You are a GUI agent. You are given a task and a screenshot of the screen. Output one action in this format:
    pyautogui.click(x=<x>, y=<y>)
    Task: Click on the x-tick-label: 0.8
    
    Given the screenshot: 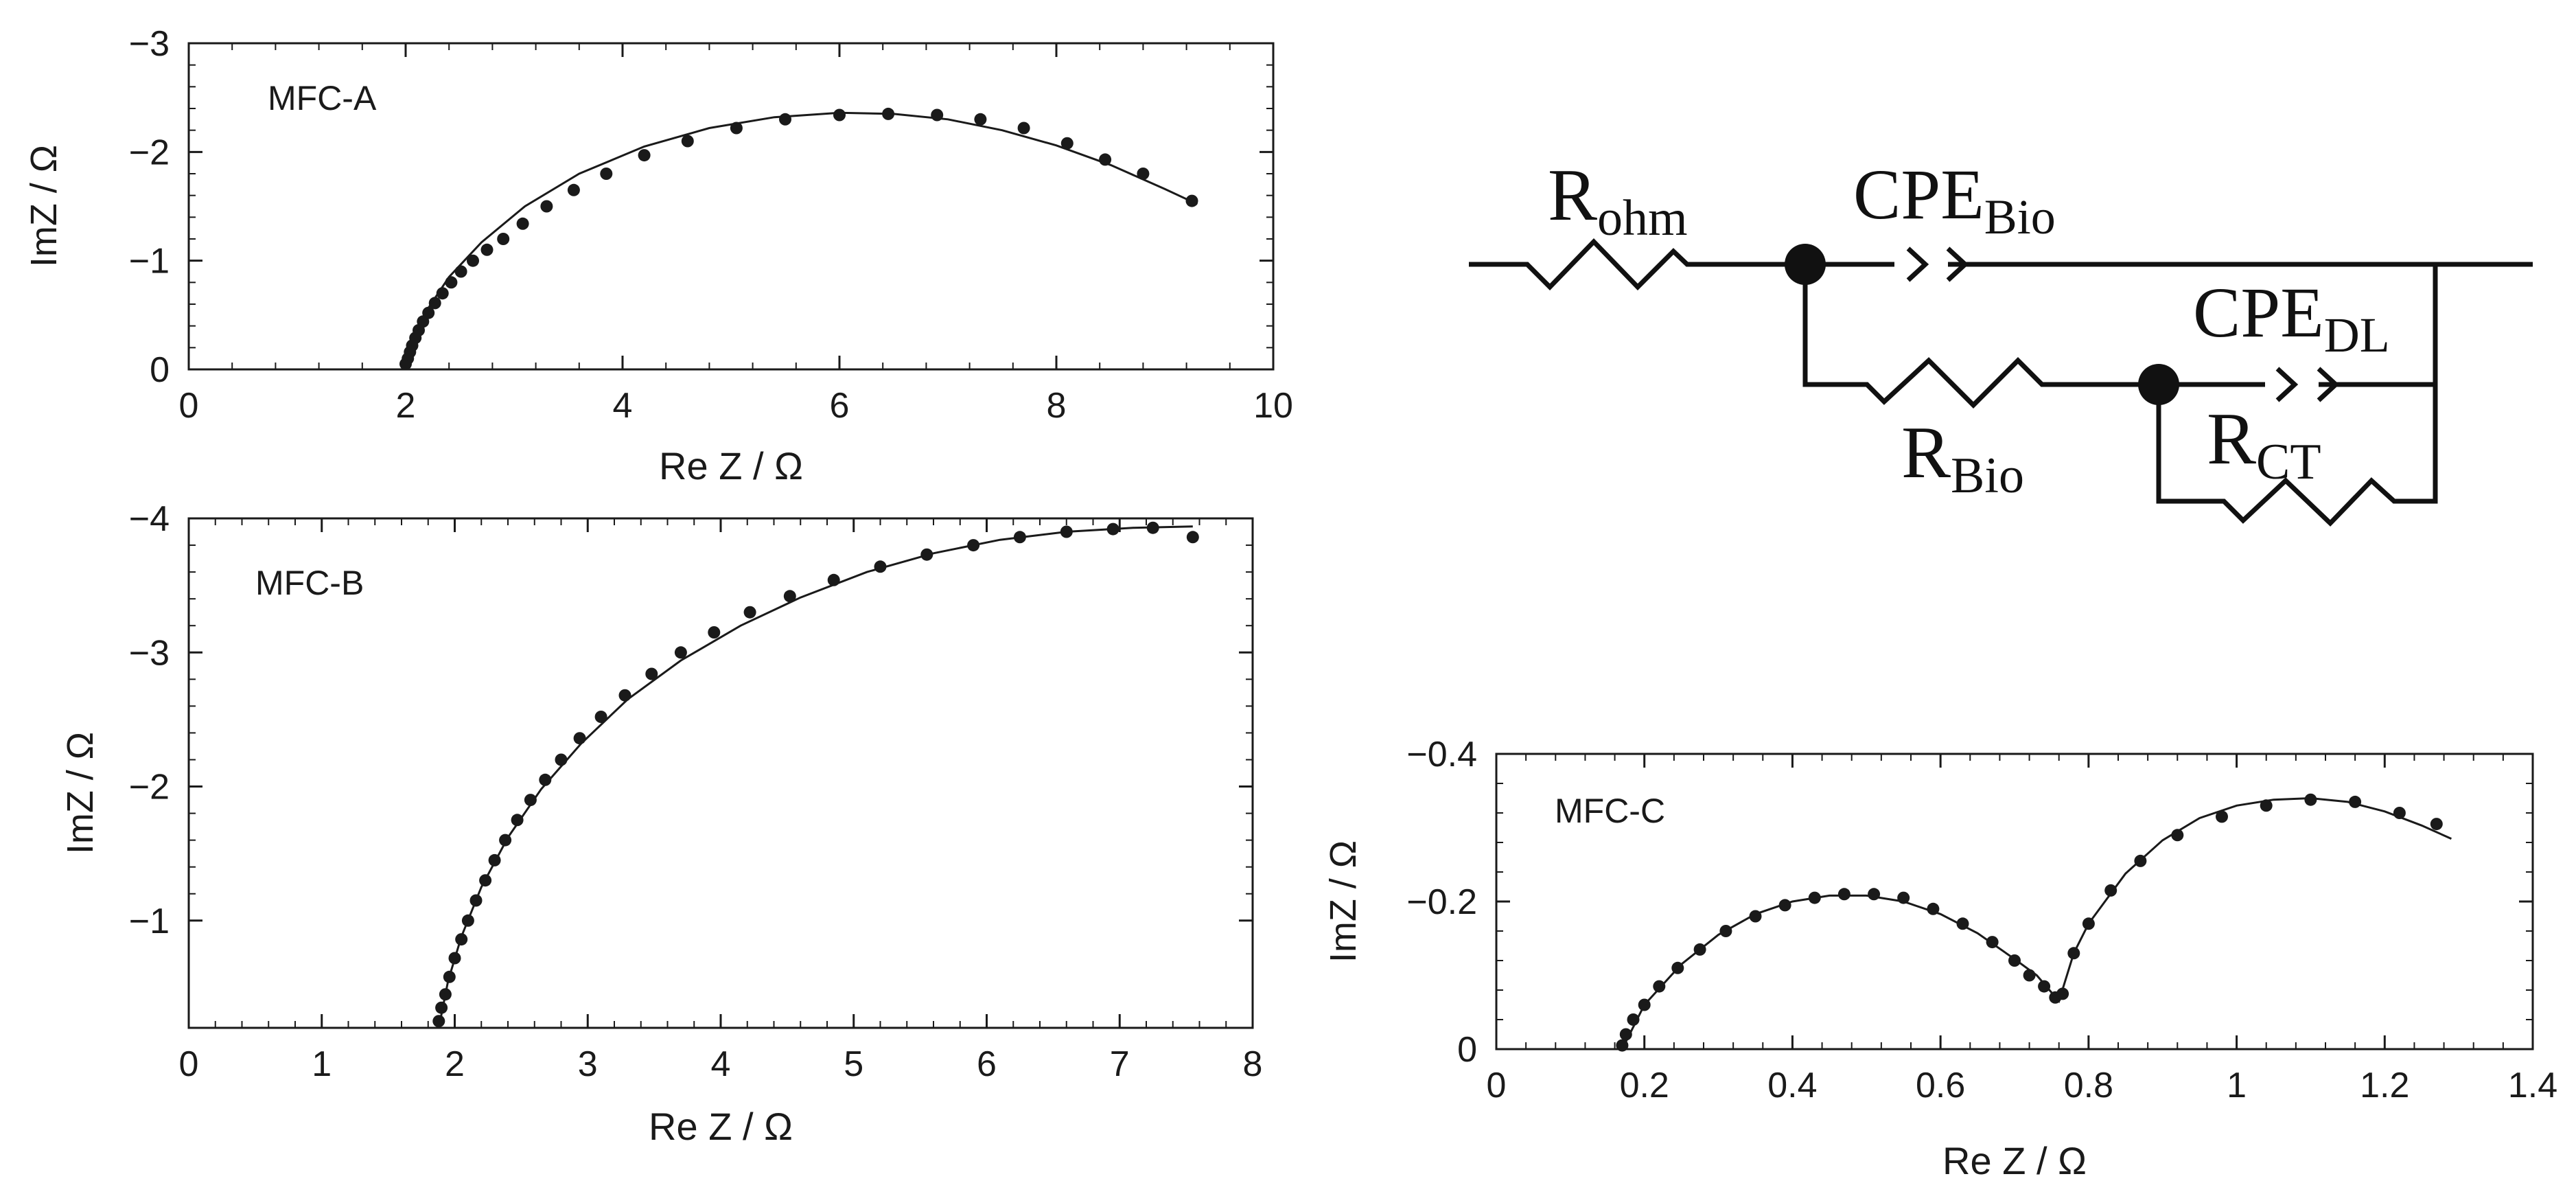 What is the action you would take?
    pyautogui.click(x=2088, y=1085)
    